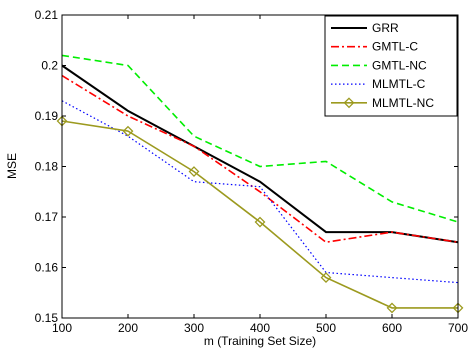 Image resolution: width=471 pixels, height=352 pixels. I want to click on y-tick-label: 0.15, so click(47, 318).